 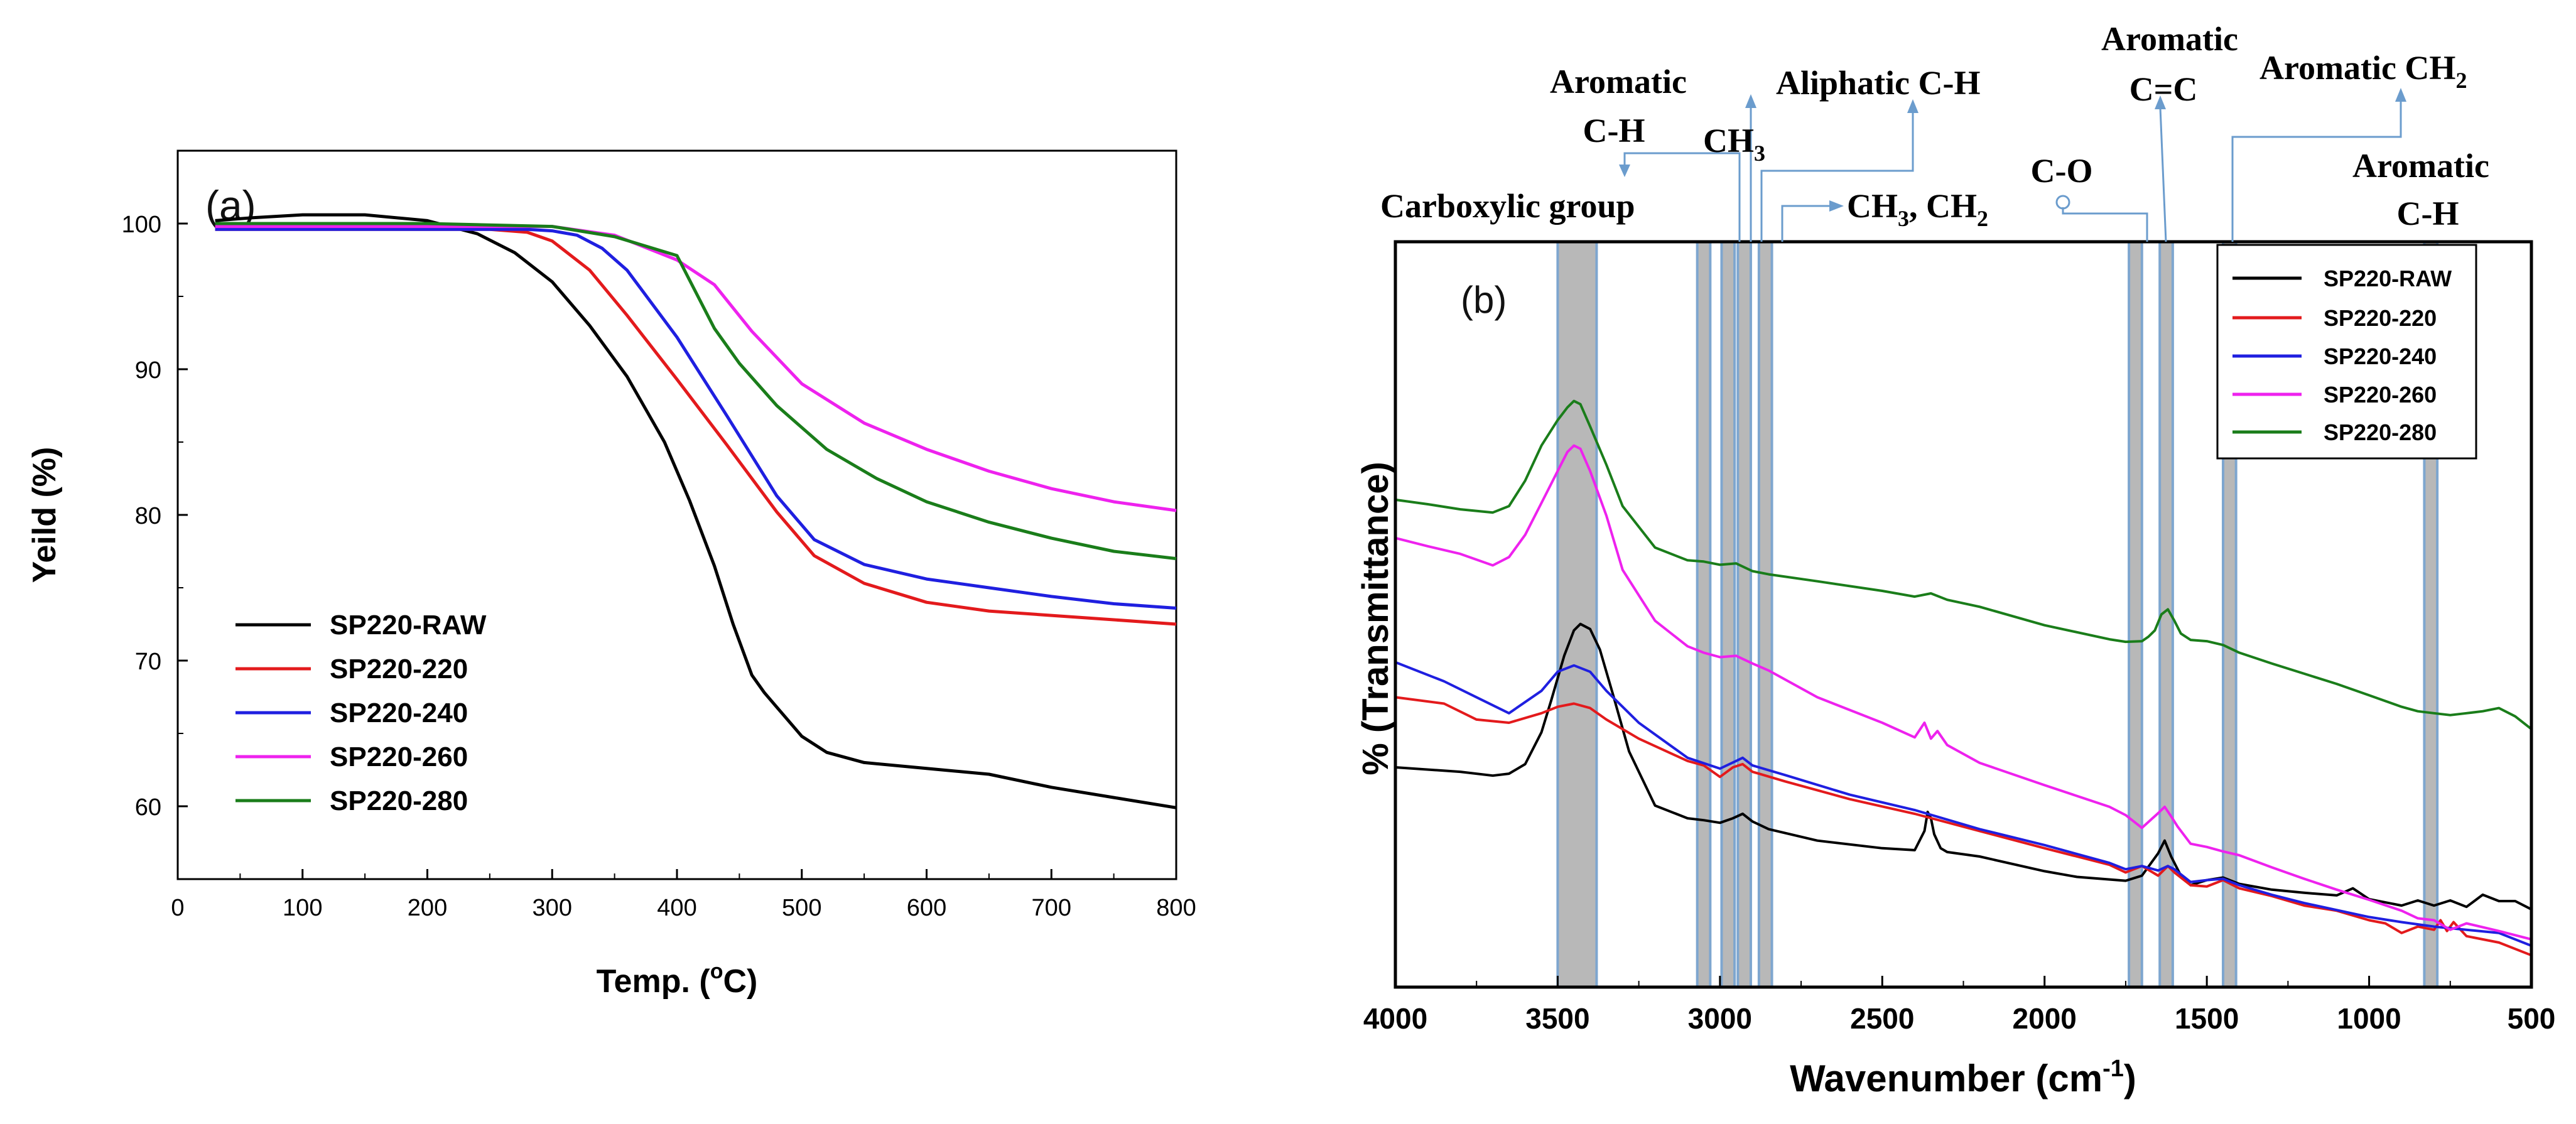 What do you see at coordinates (2160, 102) in the screenshot?
I see `arrow-aromatic-cc-head` at bounding box center [2160, 102].